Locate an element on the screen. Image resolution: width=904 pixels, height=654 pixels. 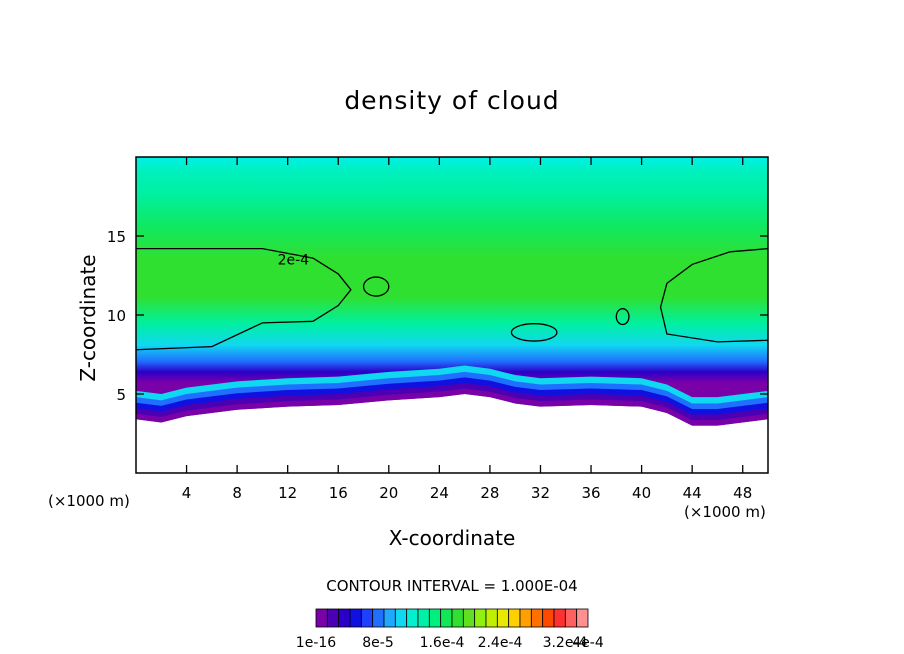
colorbar-label: 8e-5 is located at coordinates (377, 643).